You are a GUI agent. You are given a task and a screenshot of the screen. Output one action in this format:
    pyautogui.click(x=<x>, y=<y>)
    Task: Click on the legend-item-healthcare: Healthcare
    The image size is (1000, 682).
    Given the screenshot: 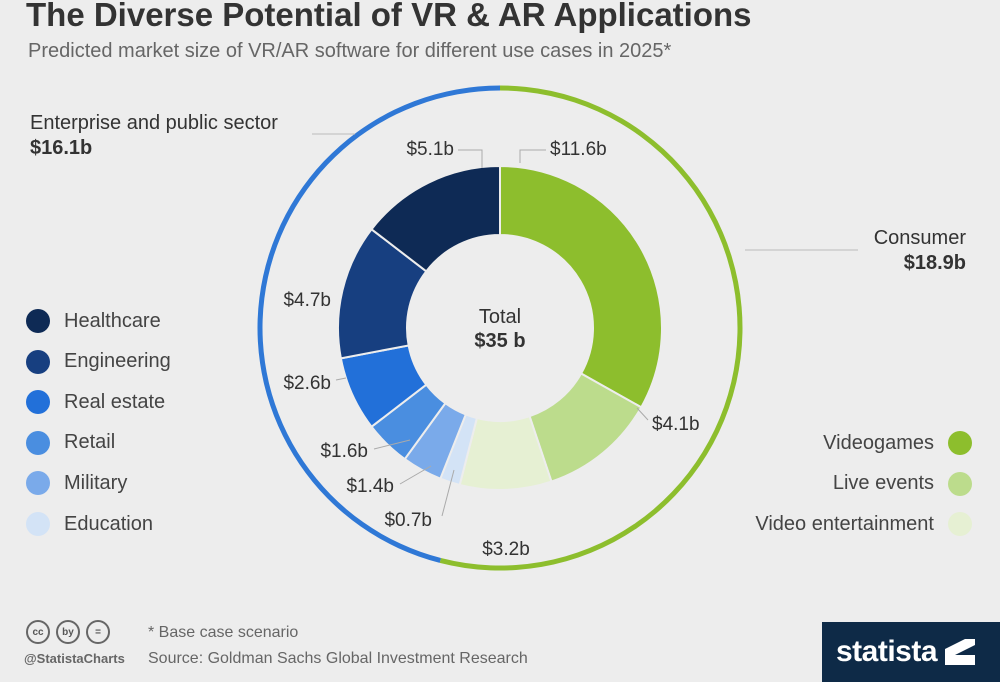 What is the action you would take?
    pyautogui.click(x=93, y=321)
    